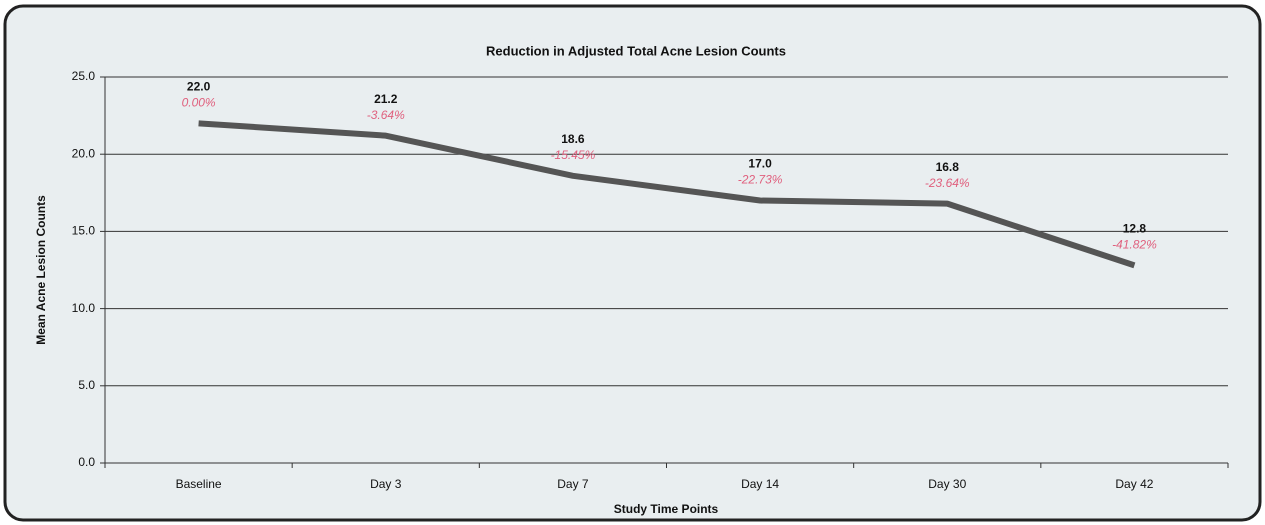 This screenshot has width=1265, height=525. Describe the element at coordinates (386, 99) in the screenshot. I see `data-label: 21.2` at that location.